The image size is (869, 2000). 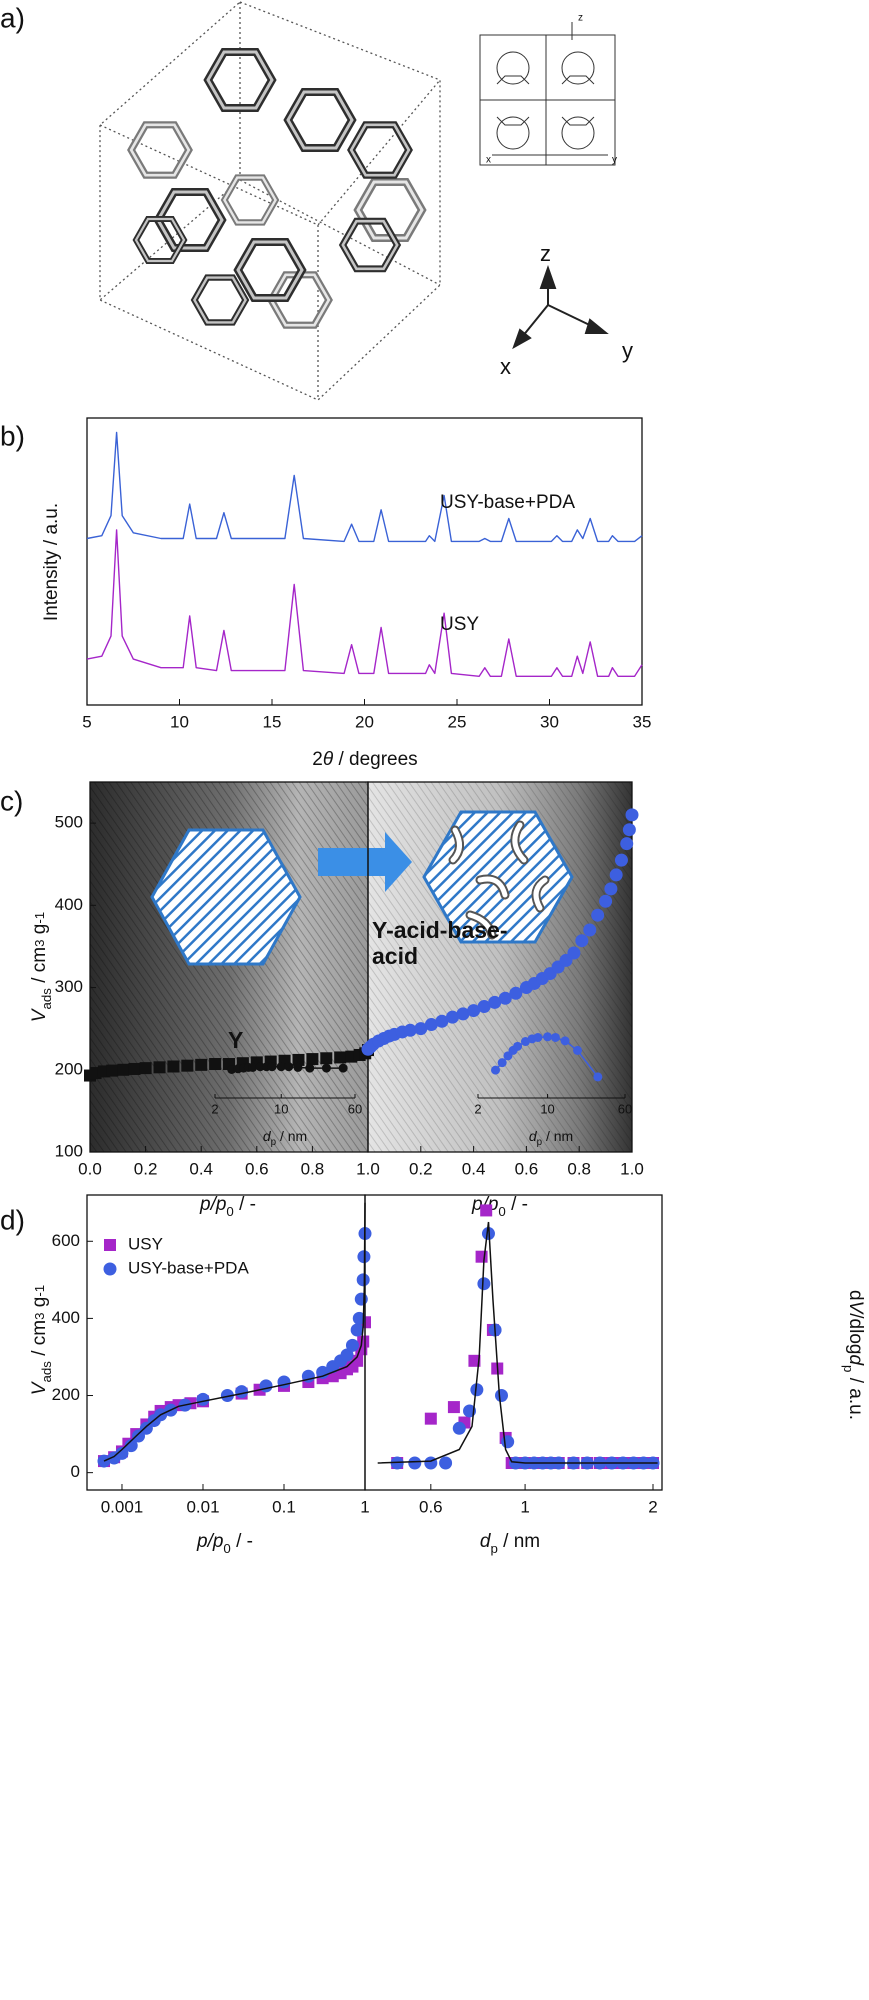 I want to click on axis-label: y, so click(x=627, y=350).